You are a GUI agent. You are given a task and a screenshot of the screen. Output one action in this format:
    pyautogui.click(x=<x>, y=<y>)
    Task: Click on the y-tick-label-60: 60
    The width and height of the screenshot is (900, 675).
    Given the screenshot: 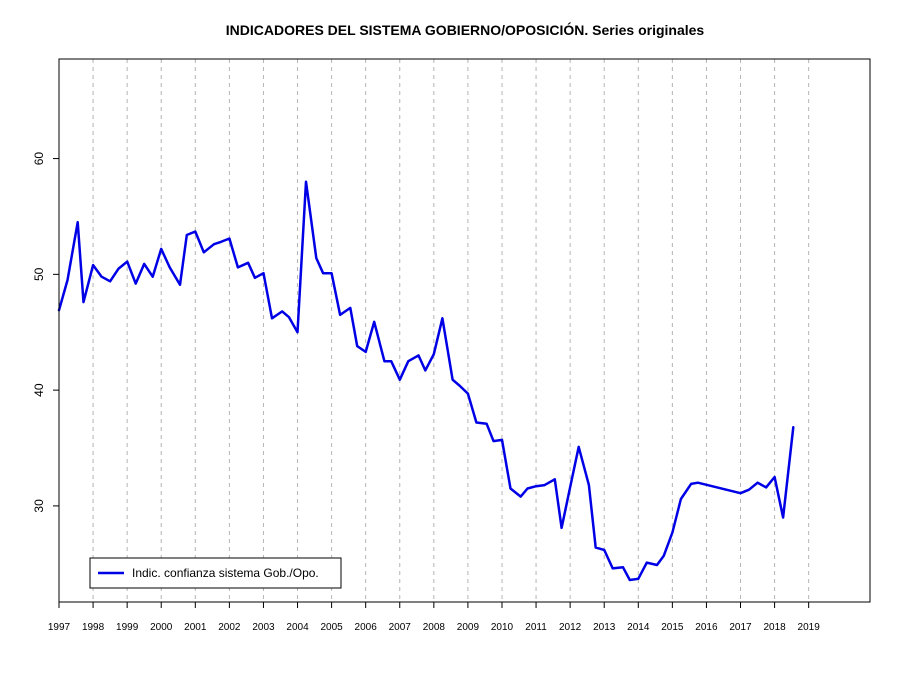 What is the action you would take?
    pyautogui.click(x=39, y=159)
    